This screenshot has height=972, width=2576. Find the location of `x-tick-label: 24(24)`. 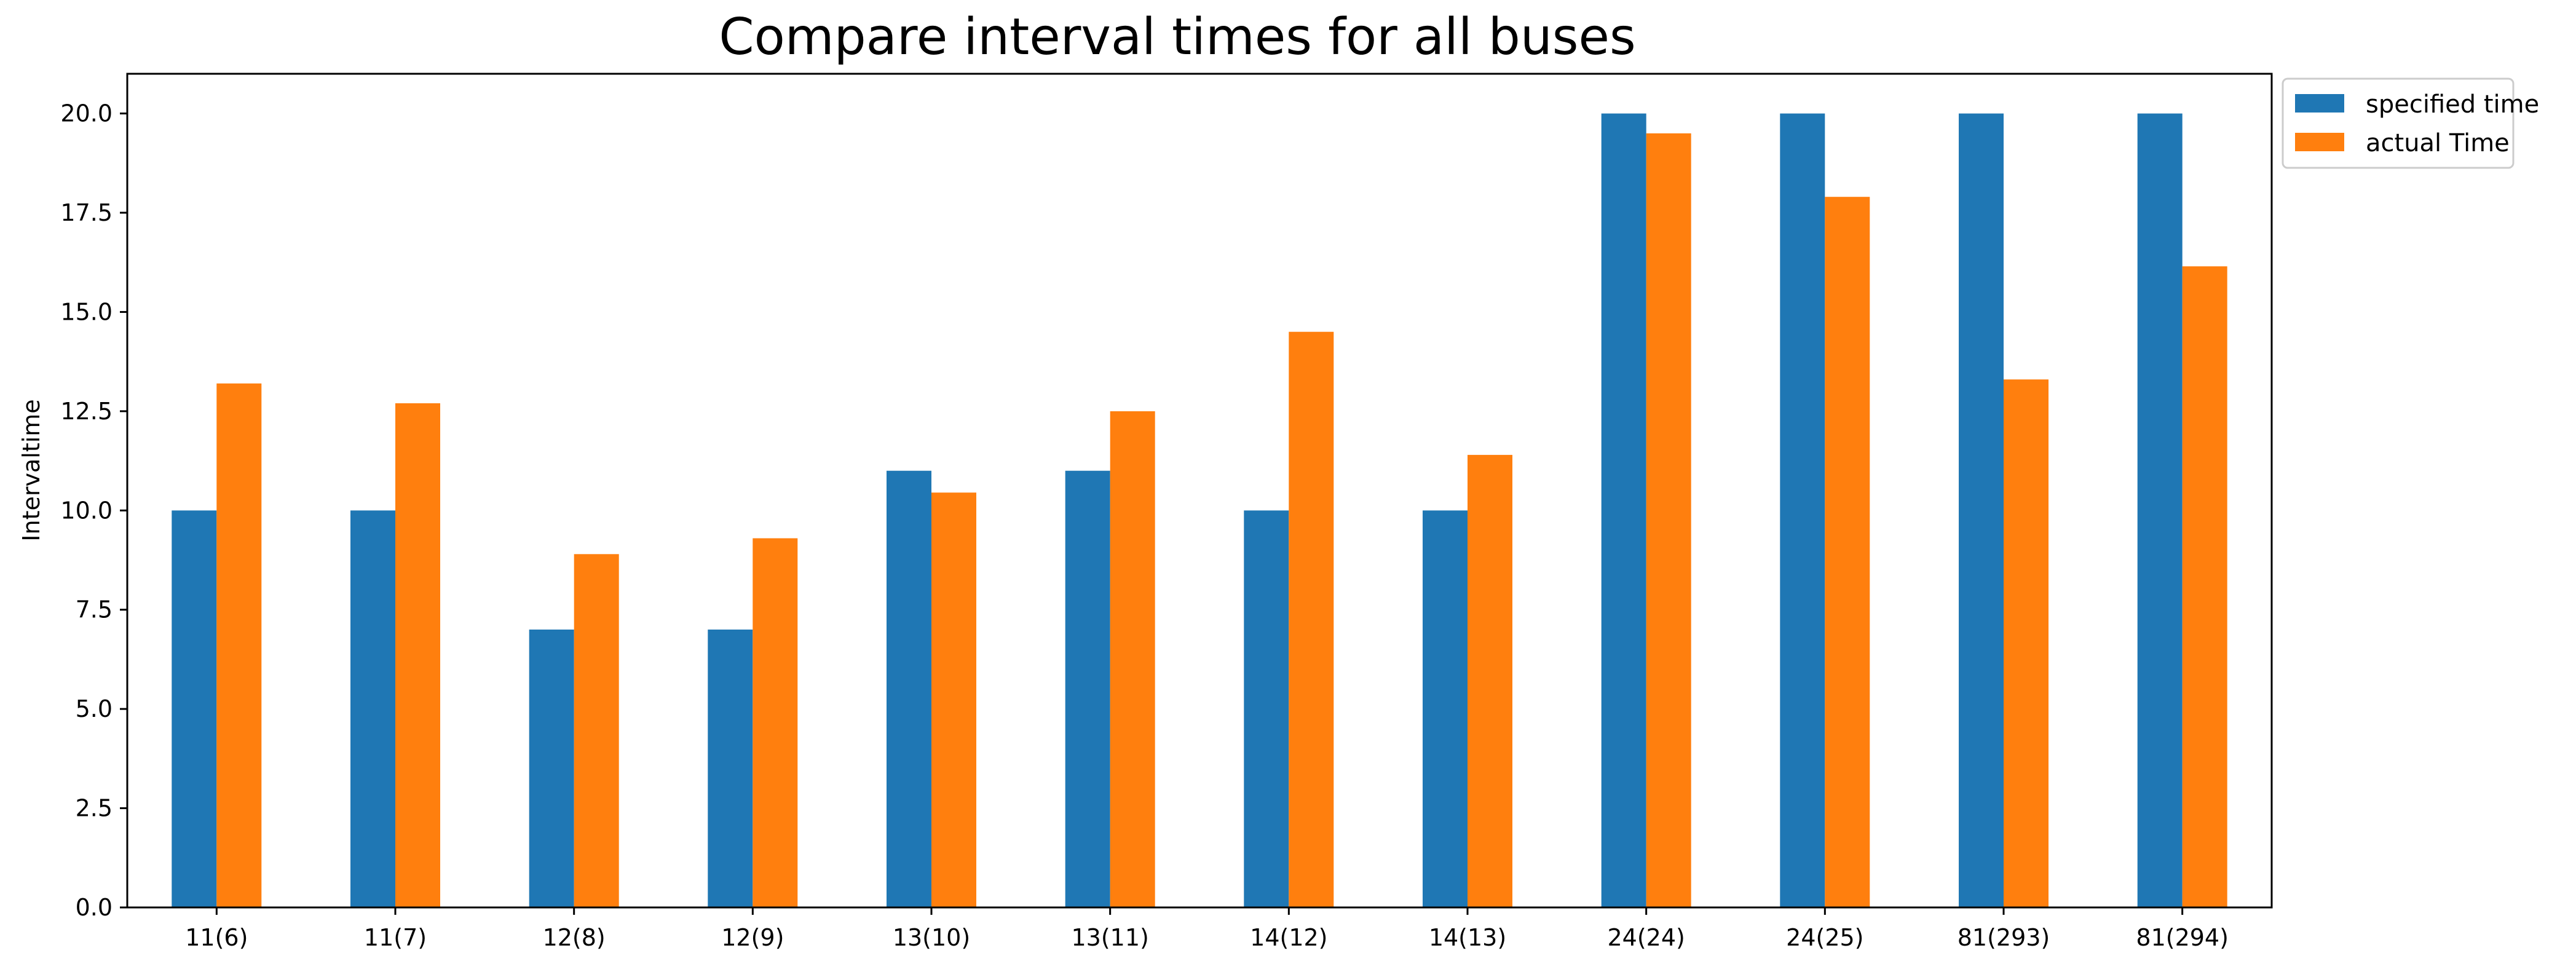

x-tick-label: 24(24) is located at coordinates (1646, 937).